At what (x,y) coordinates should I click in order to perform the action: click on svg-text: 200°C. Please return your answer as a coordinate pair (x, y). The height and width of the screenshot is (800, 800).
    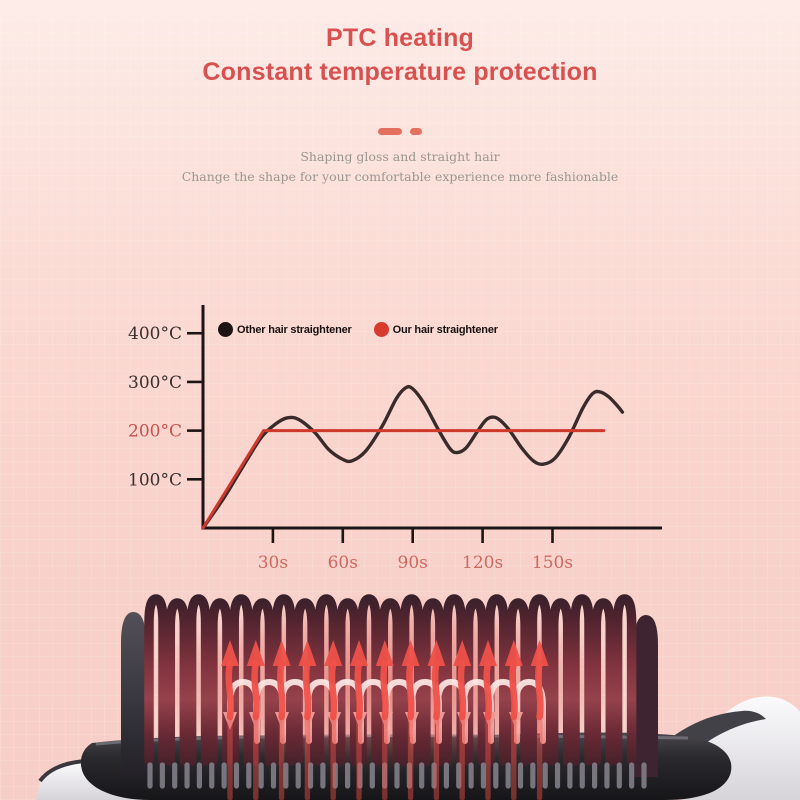
    Looking at the image, I should click on (155, 432).